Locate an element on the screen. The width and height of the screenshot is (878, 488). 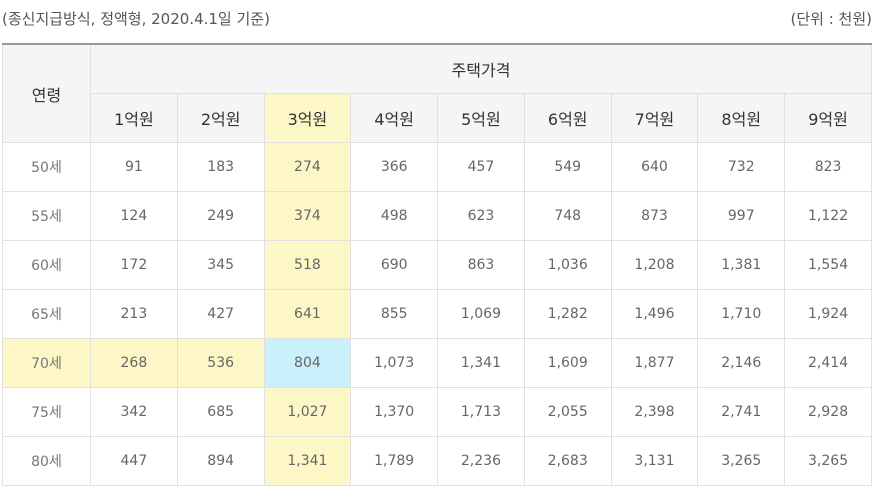
age-cell: 80세 is located at coordinates (46, 461).